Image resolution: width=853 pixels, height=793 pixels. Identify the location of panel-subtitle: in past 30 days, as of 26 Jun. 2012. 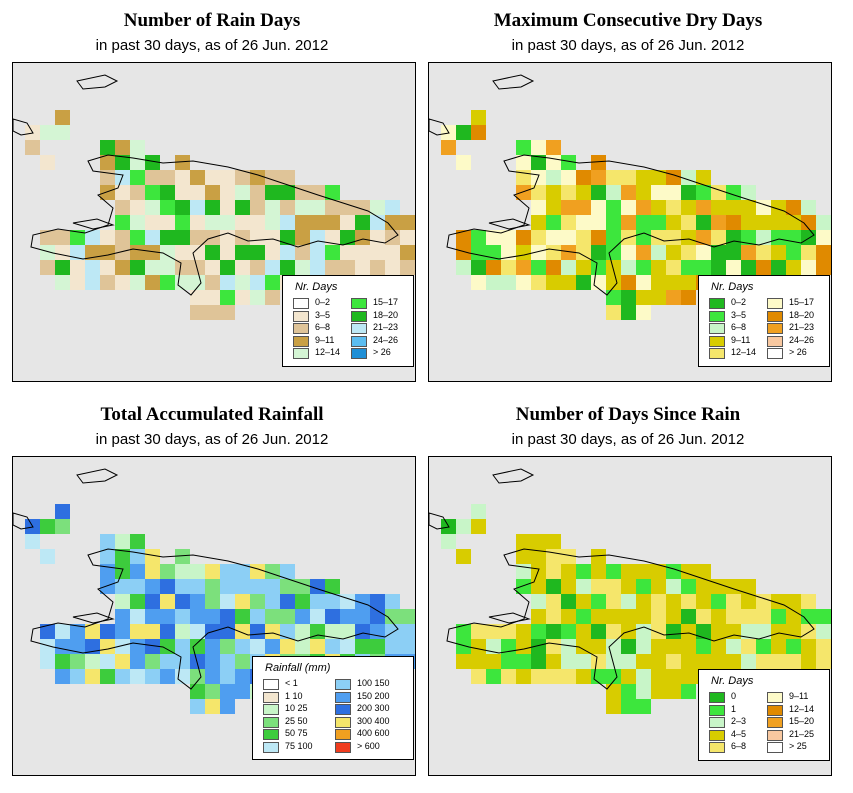
(212, 45).